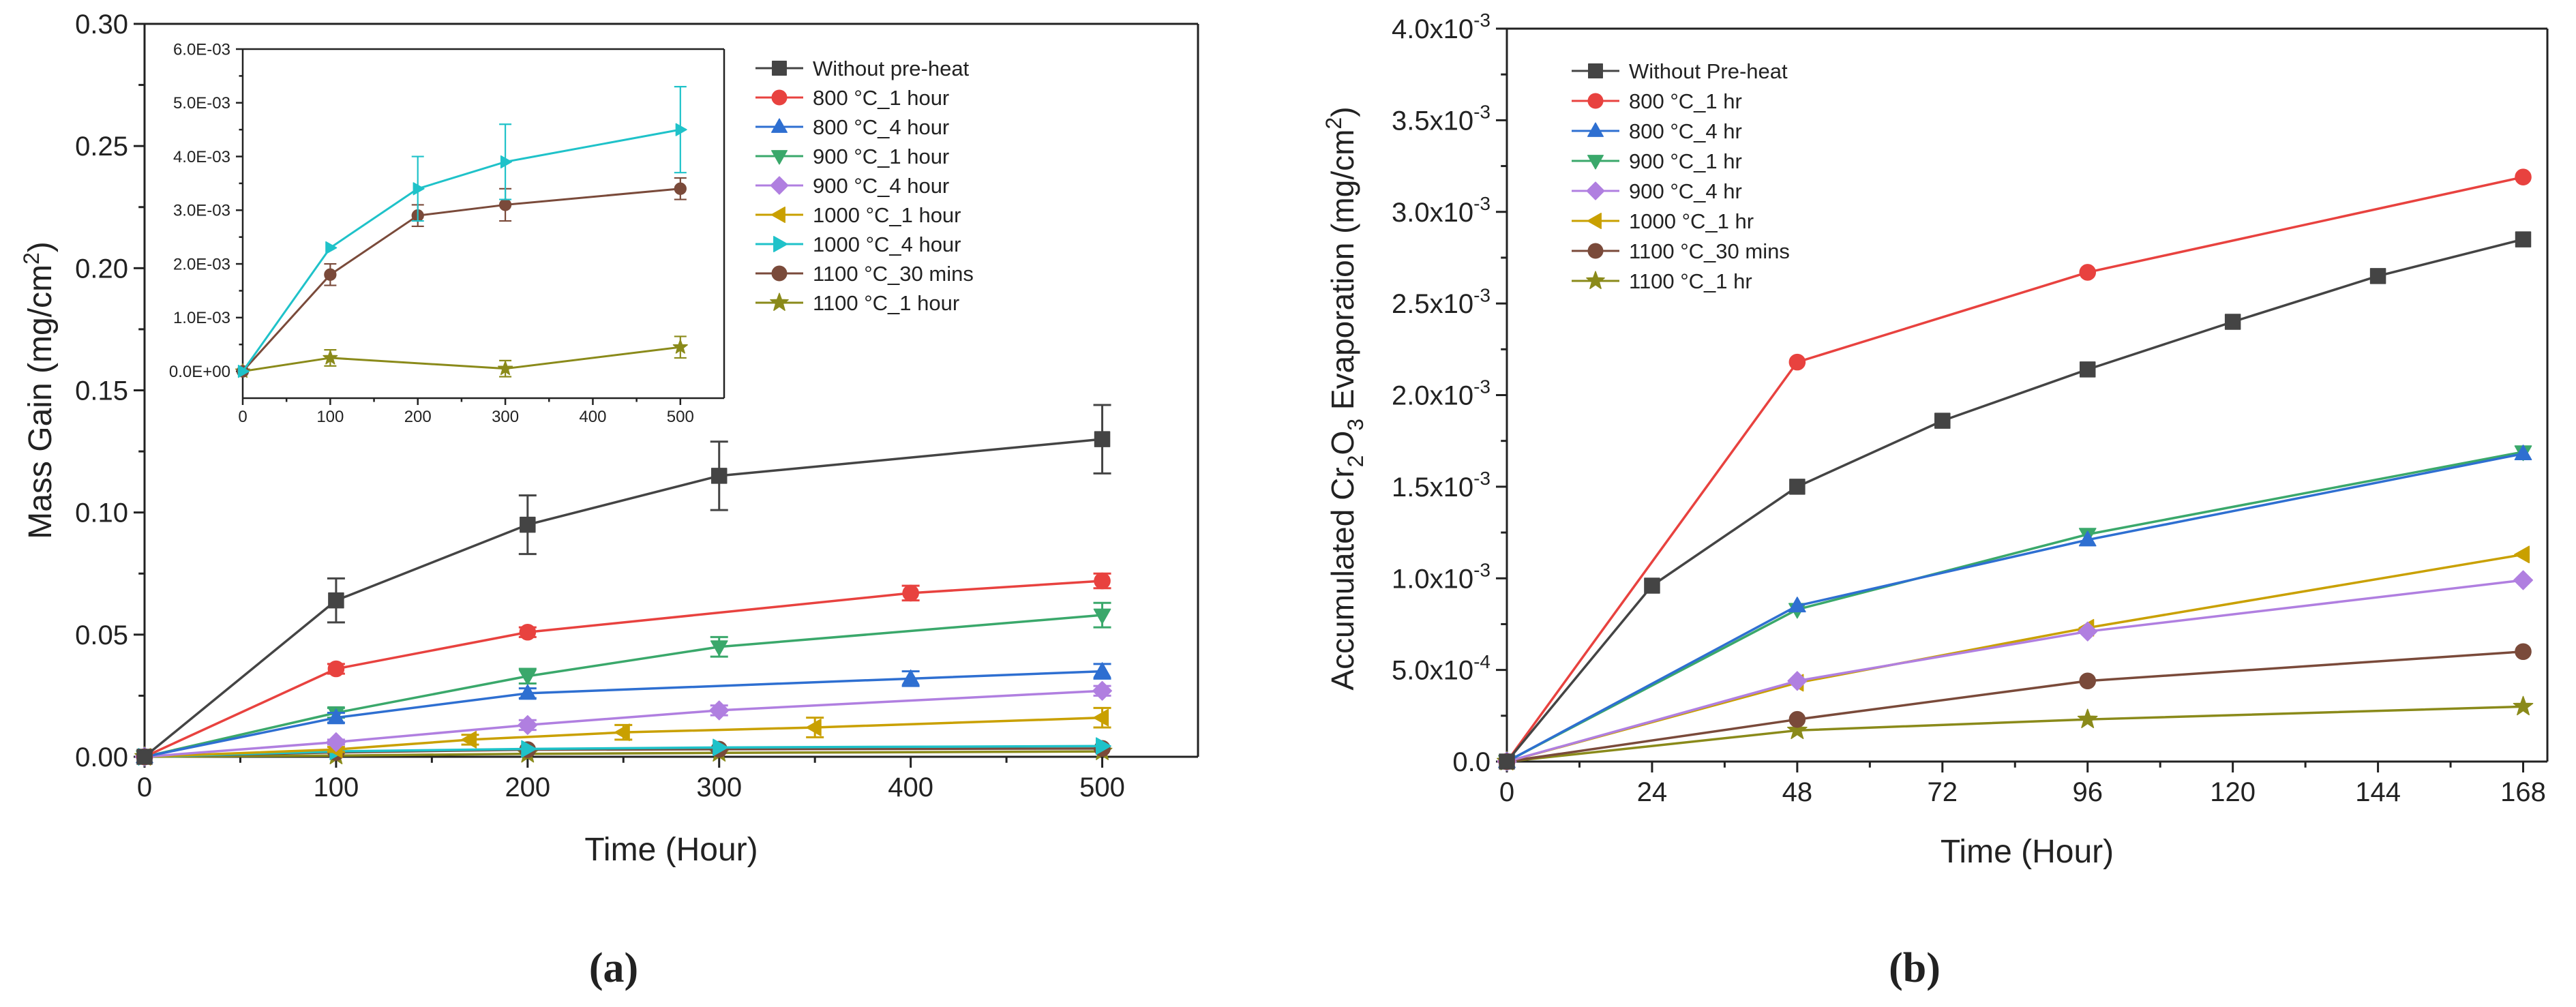 This screenshot has height=1007, width=2576. I want to click on y-tick-label: 3.0x10⁻³, so click(1441, 211).